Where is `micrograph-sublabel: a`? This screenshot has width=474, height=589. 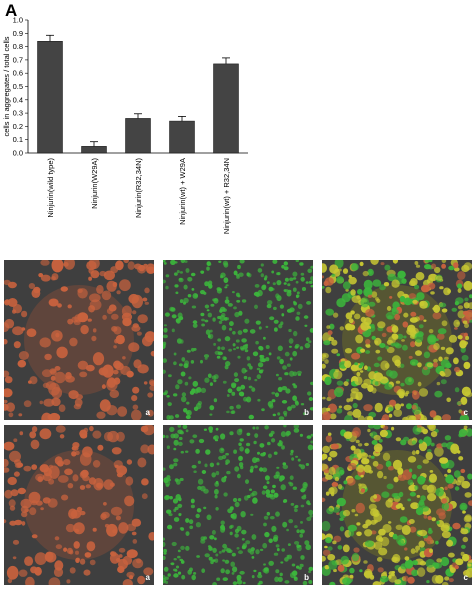
micrograph-sublabel: a is located at coordinates (147, 412).